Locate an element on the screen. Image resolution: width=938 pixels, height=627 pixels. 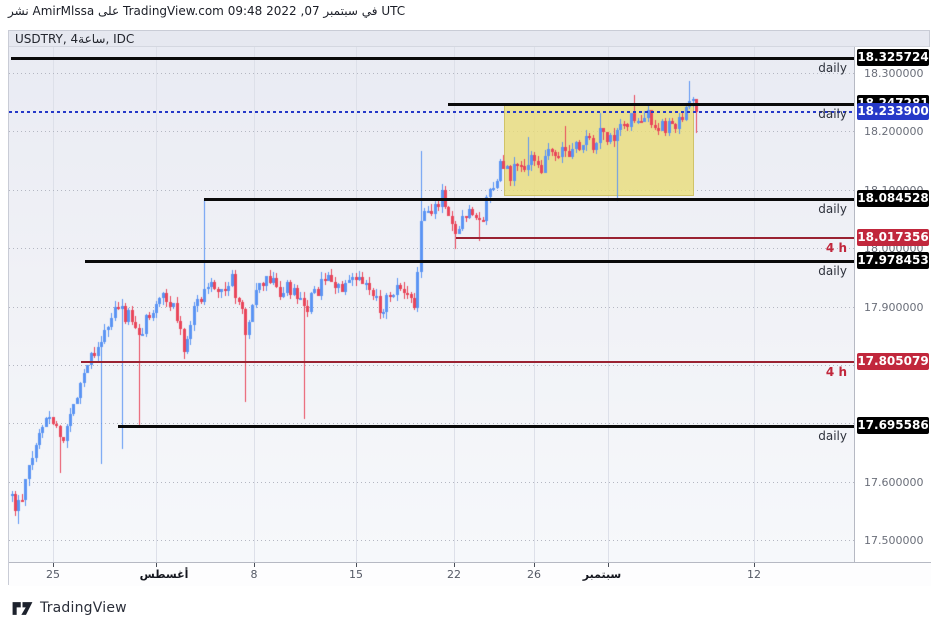
x-axis-label: أغسطس is located at coordinates (164, 574).